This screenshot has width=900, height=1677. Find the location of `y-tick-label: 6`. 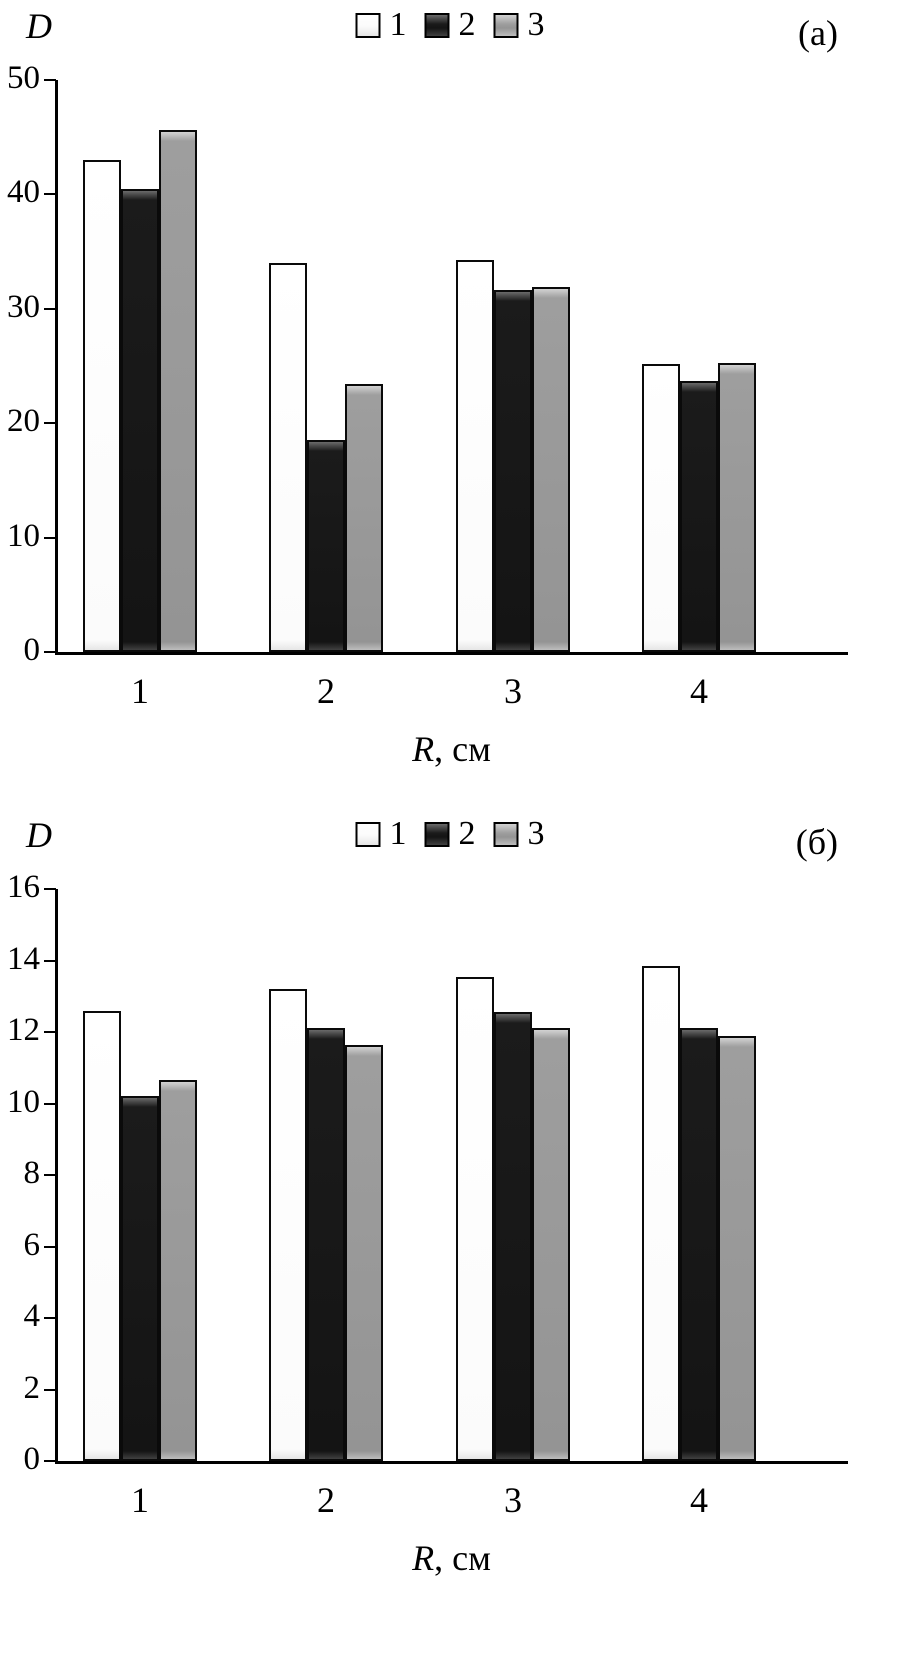

y-tick-label: 6 is located at coordinates (32, 1244).